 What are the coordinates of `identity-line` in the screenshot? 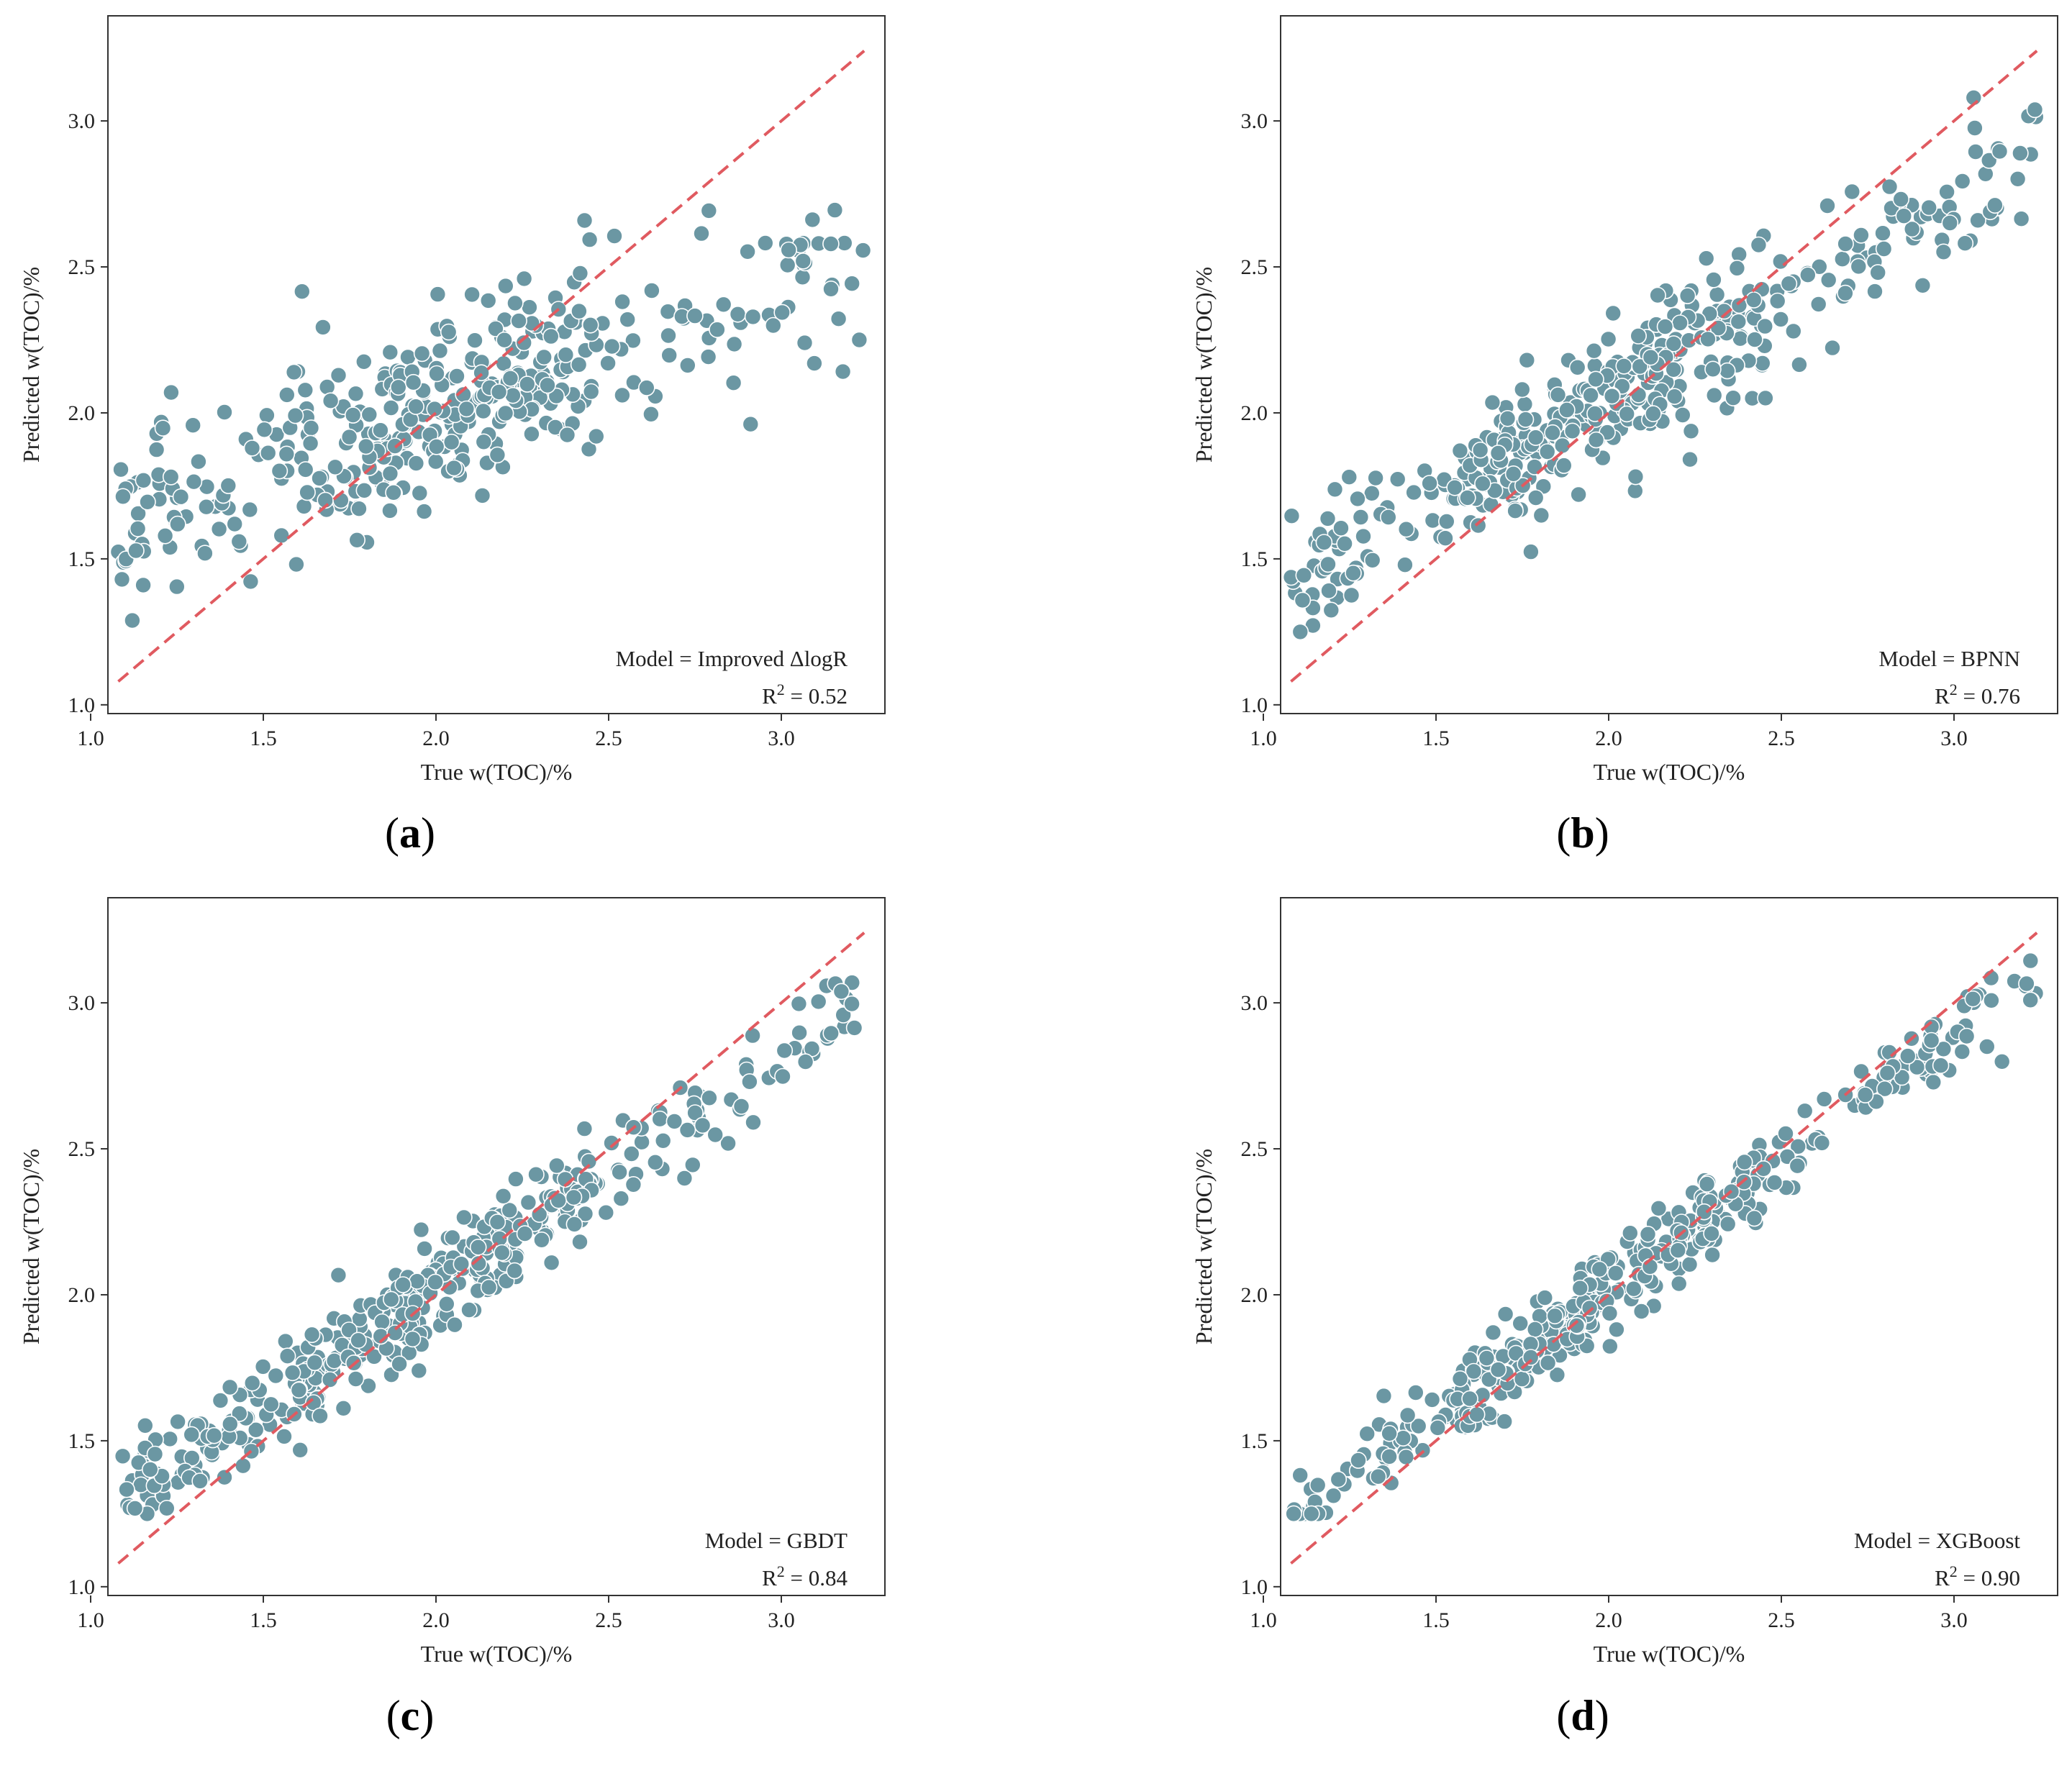 It's located at (1664, 366).